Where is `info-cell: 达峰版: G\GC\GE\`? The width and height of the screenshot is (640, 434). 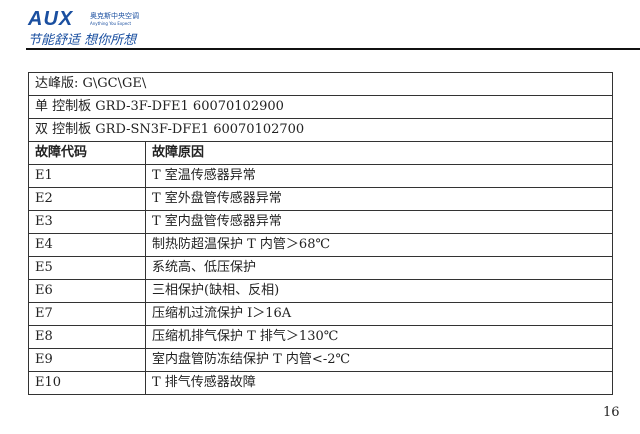 info-cell: 达峰版: G\GC\GE\ is located at coordinates (320, 84).